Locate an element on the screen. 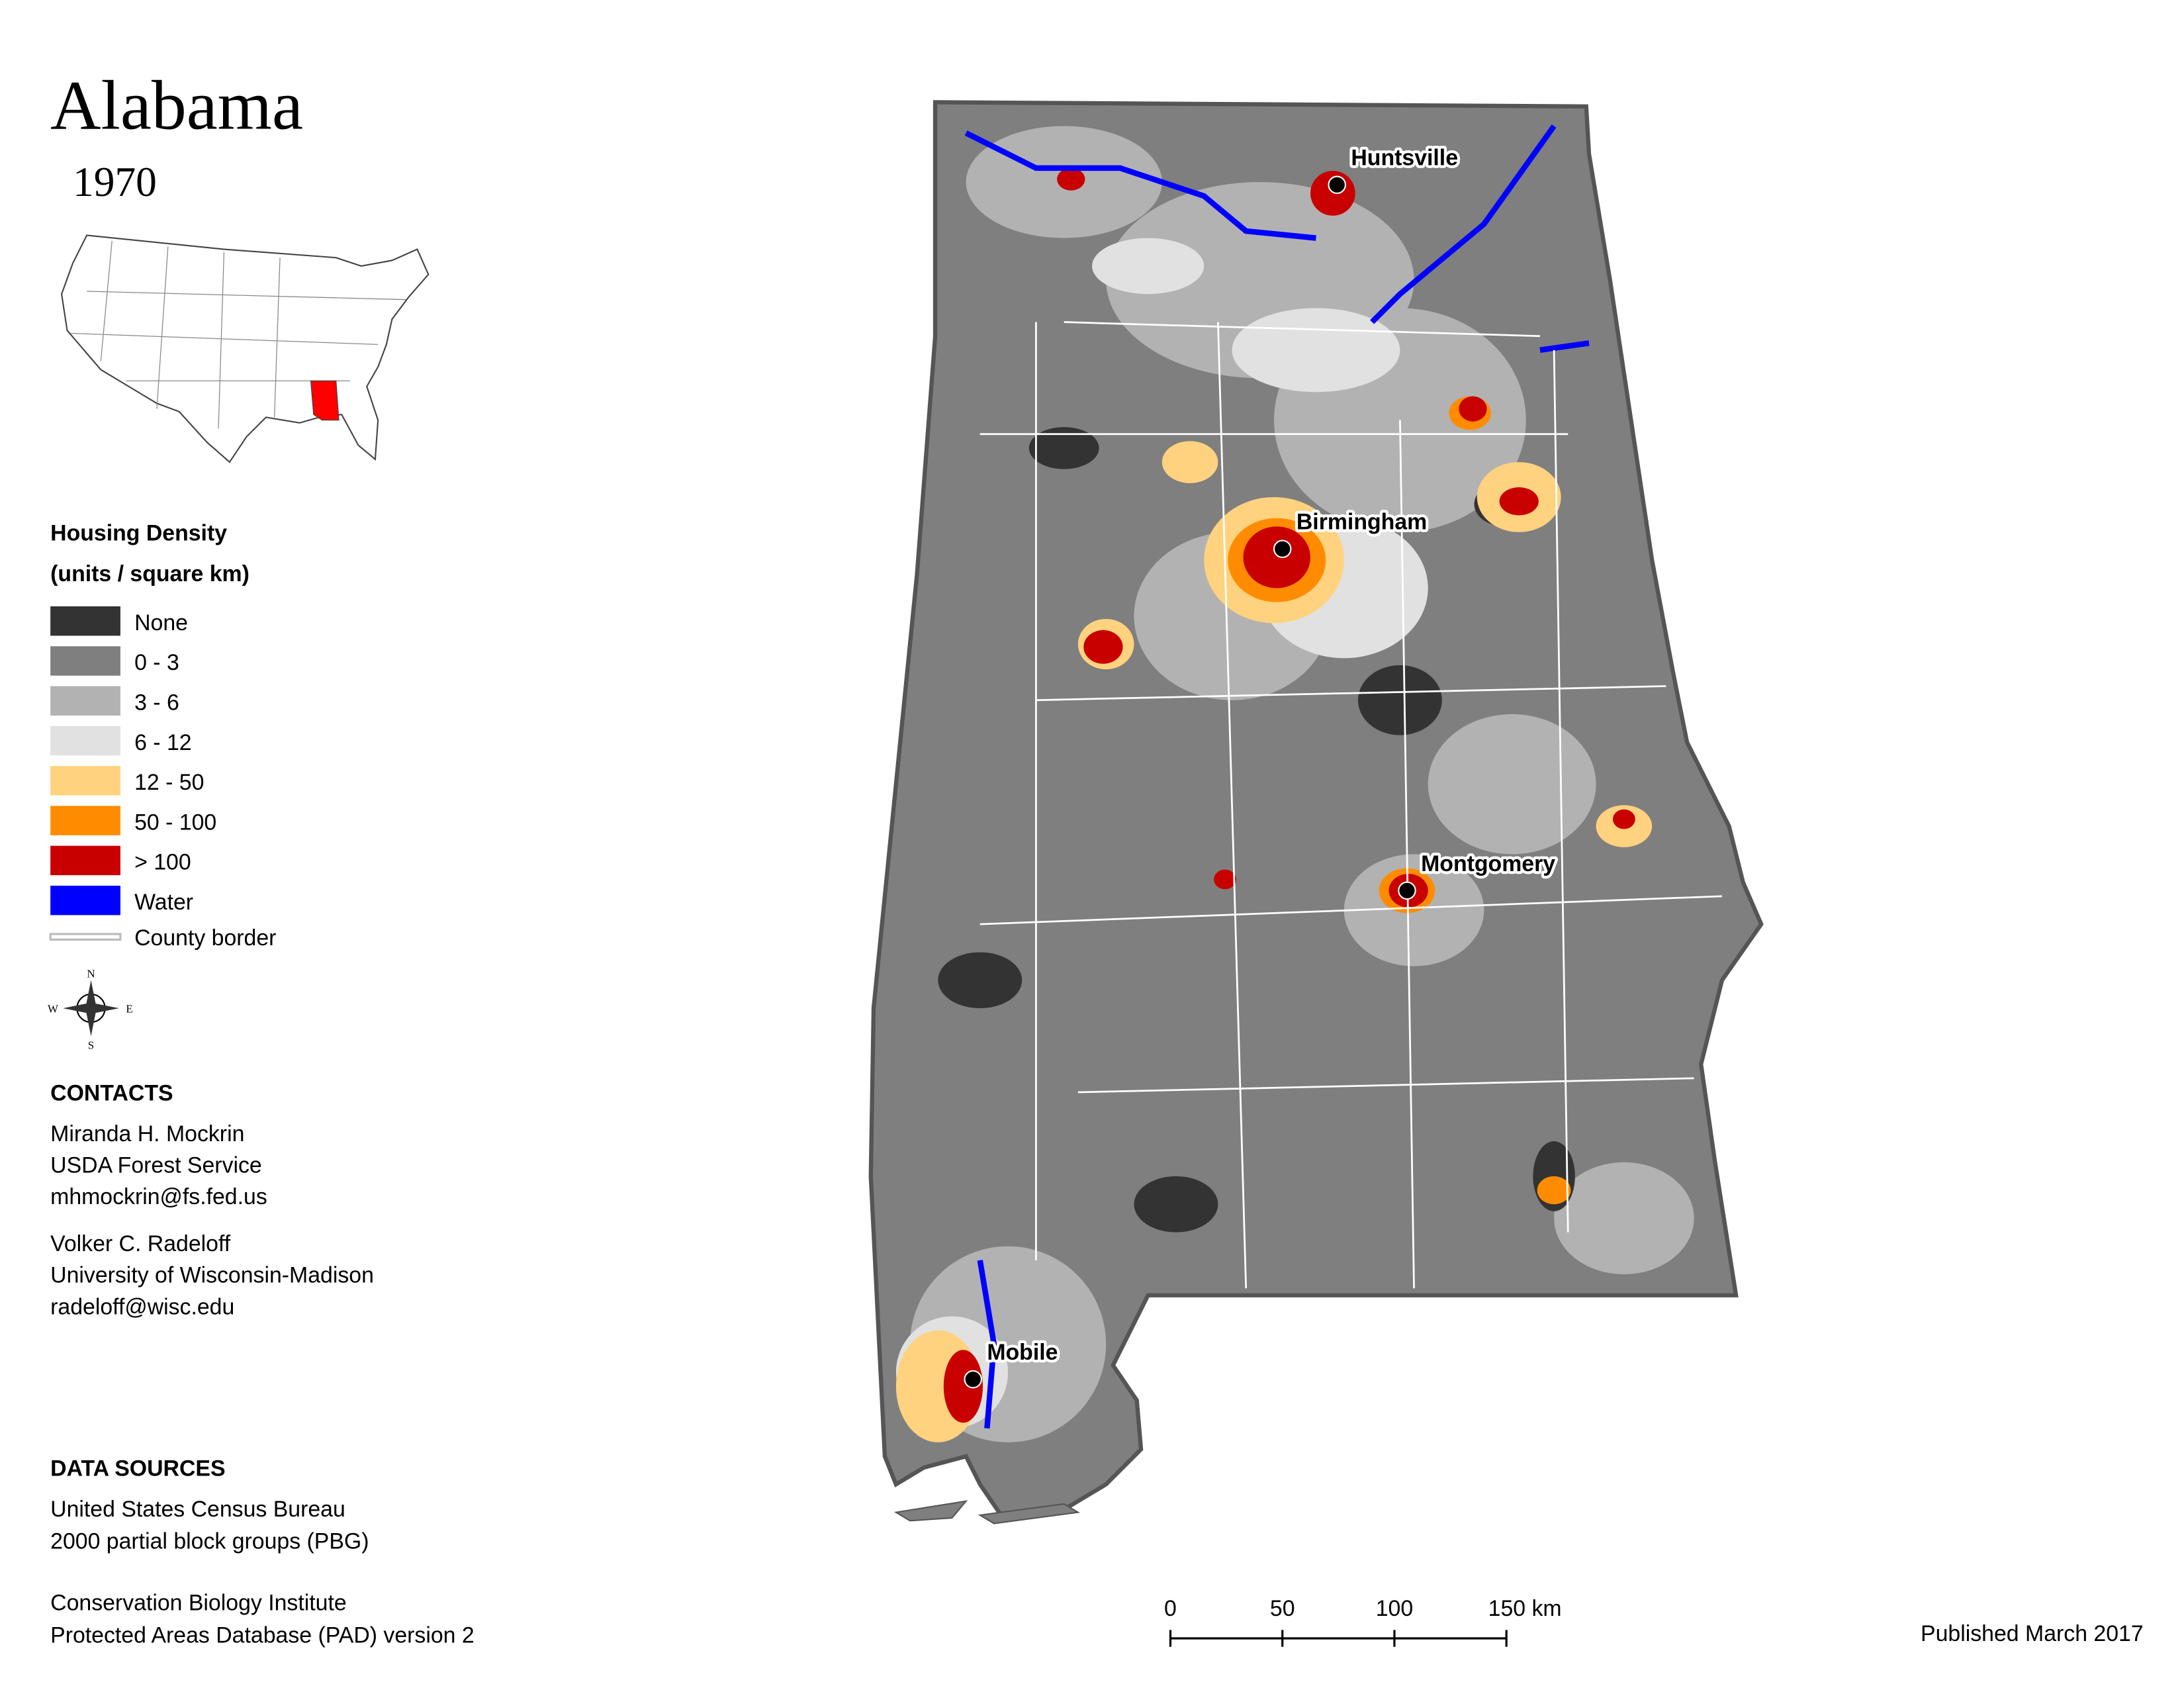 The image size is (2184, 1688). compass-rose: N E S W is located at coordinates (90, 1010).